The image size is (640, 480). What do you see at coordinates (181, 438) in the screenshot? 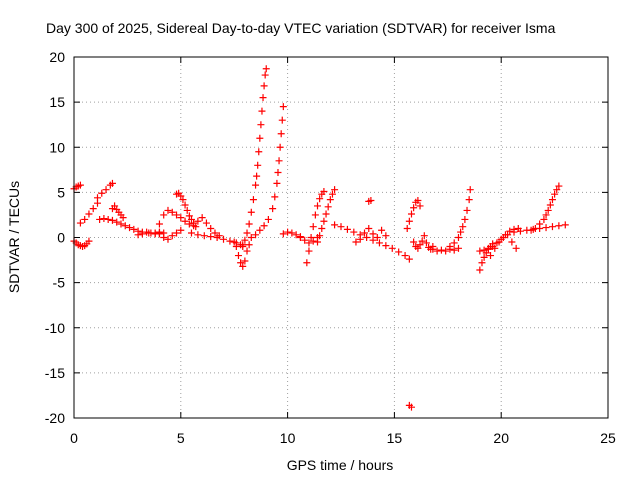
I see `x-tick-label: 5` at bounding box center [181, 438].